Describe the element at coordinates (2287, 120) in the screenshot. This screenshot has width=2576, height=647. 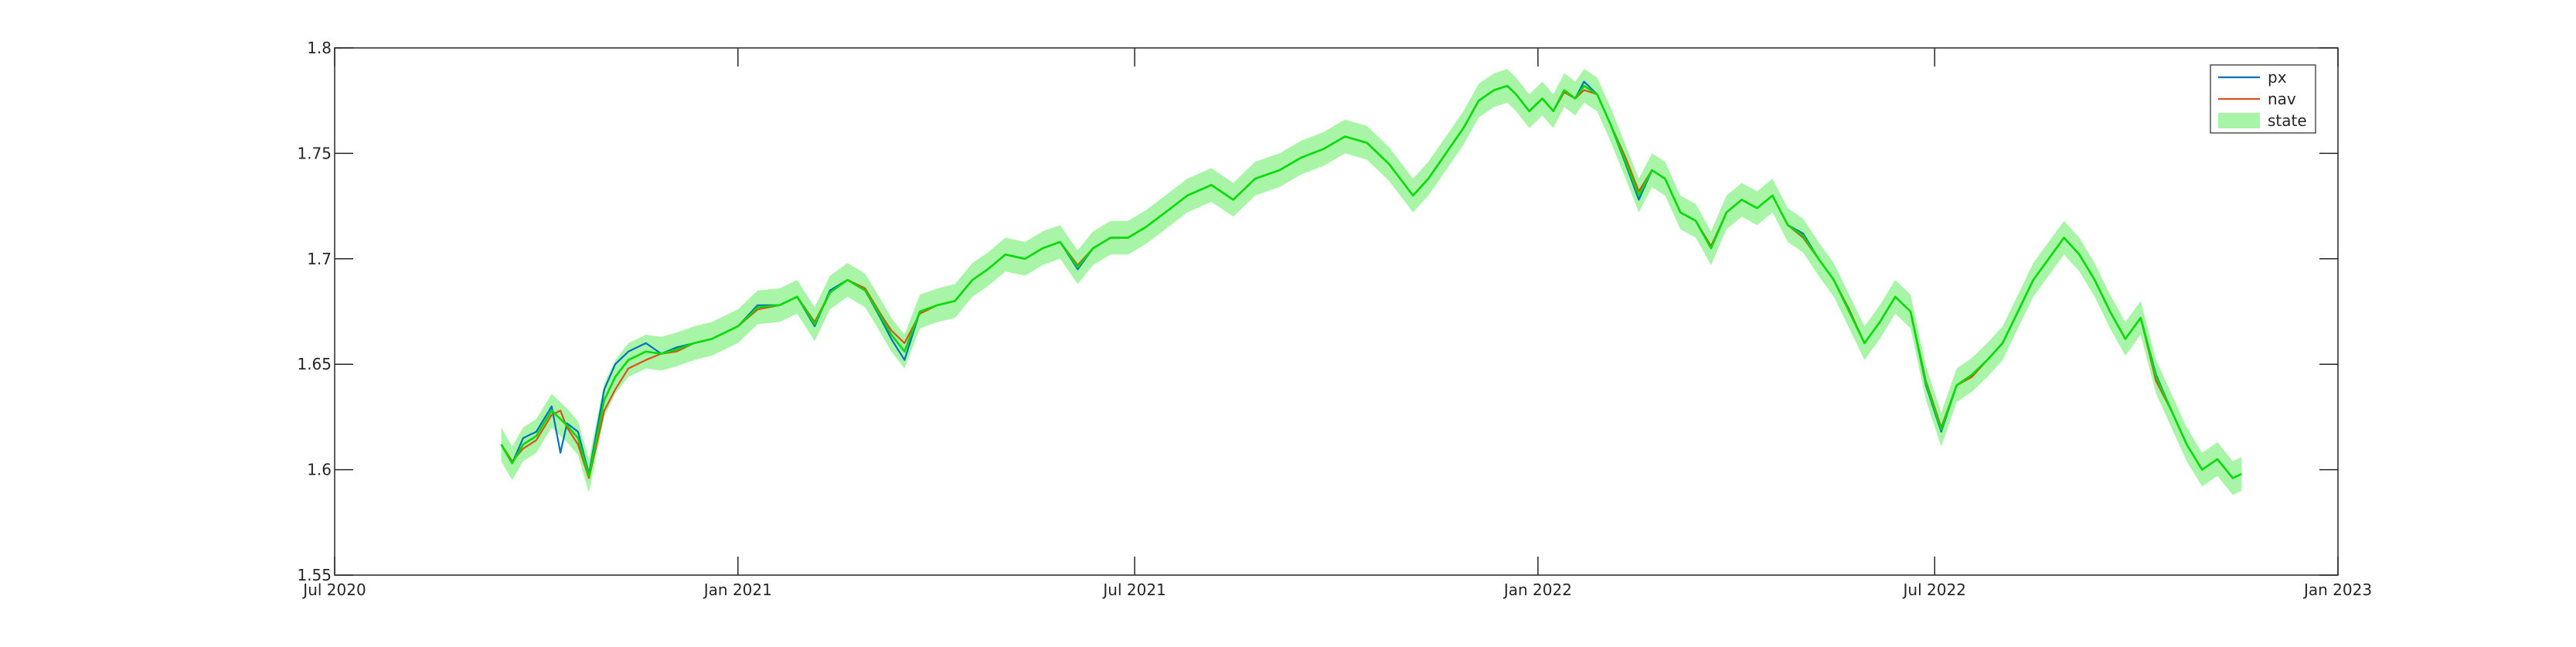
I see `legend-label-state: state` at that location.